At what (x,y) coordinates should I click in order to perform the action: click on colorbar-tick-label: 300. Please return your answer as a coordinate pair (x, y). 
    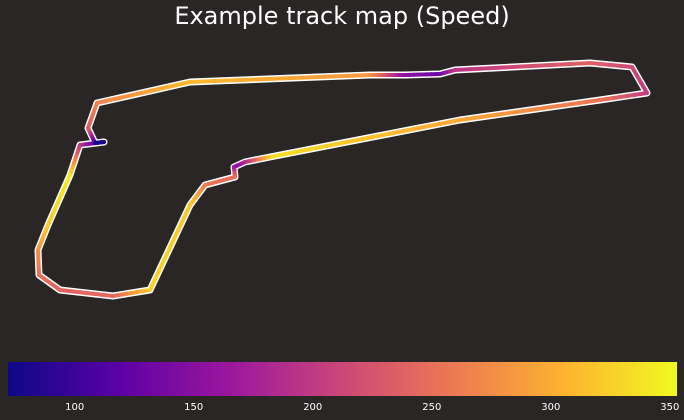
    Looking at the image, I should click on (551, 407).